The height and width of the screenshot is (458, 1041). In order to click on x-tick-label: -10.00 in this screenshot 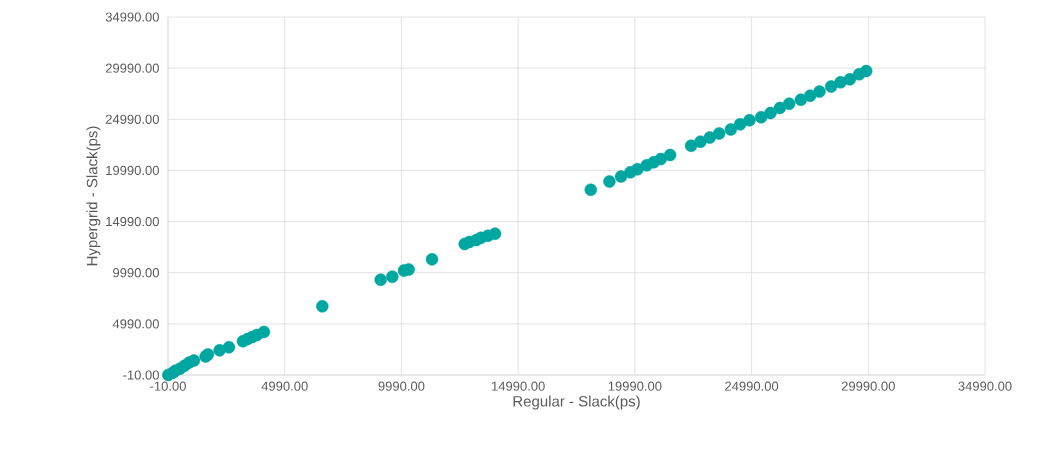, I will do `click(168, 386)`.